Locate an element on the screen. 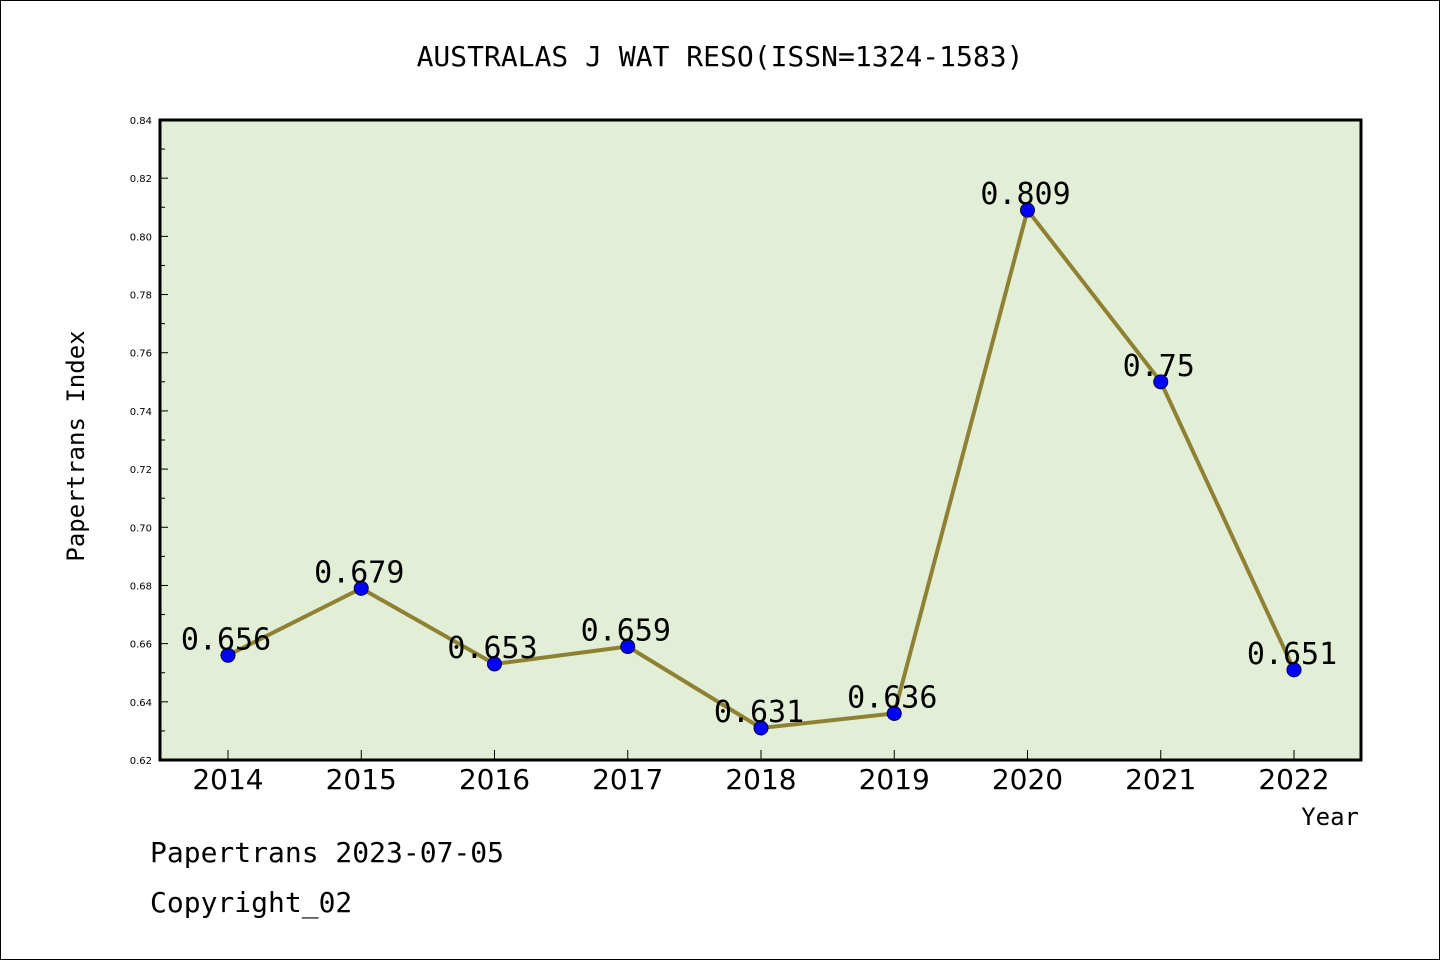 Image resolution: width=1440 pixels, height=960 pixels. data-label-2018: 0.631 is located at coordinates (759, 712).